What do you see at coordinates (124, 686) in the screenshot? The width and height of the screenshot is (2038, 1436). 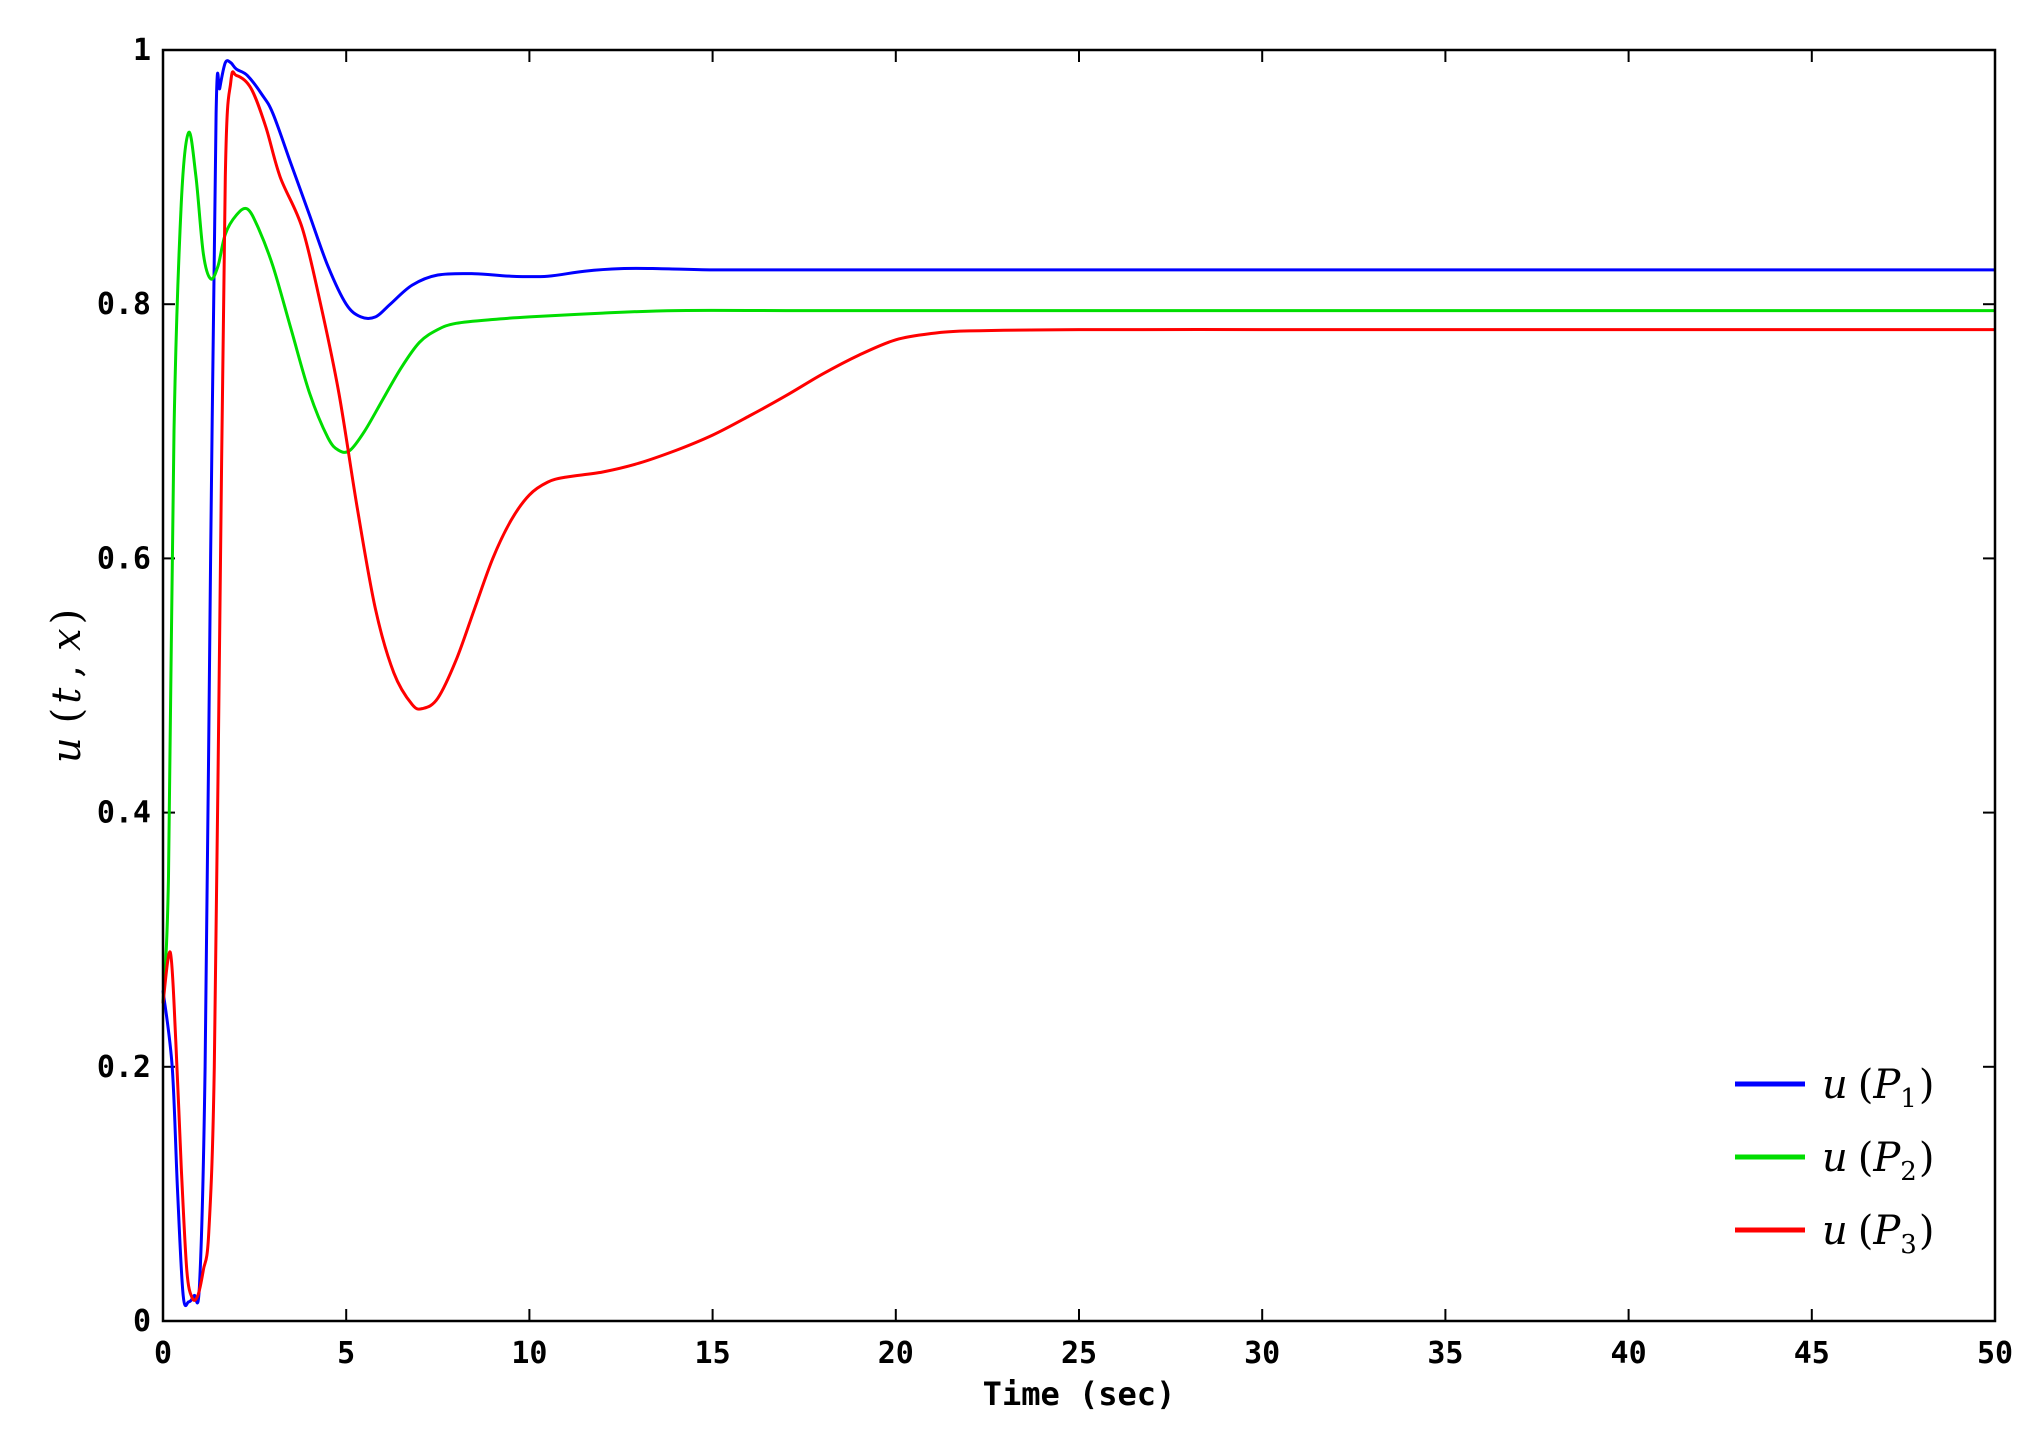 I see `y-tick-labels: 0 0.2 0.4 0.6 0.8 1` at bounding box center [124, 686].